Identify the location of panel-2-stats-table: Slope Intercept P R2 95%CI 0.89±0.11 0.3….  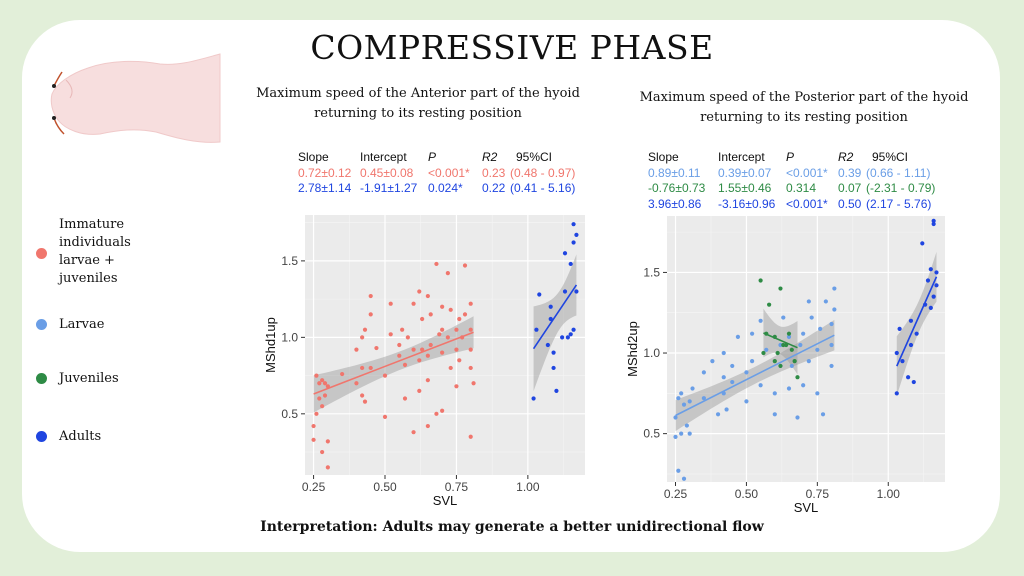
(808, 181).